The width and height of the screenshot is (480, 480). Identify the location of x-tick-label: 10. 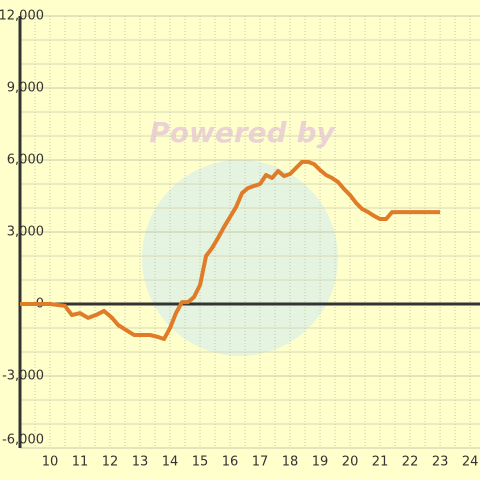
(50, 462).